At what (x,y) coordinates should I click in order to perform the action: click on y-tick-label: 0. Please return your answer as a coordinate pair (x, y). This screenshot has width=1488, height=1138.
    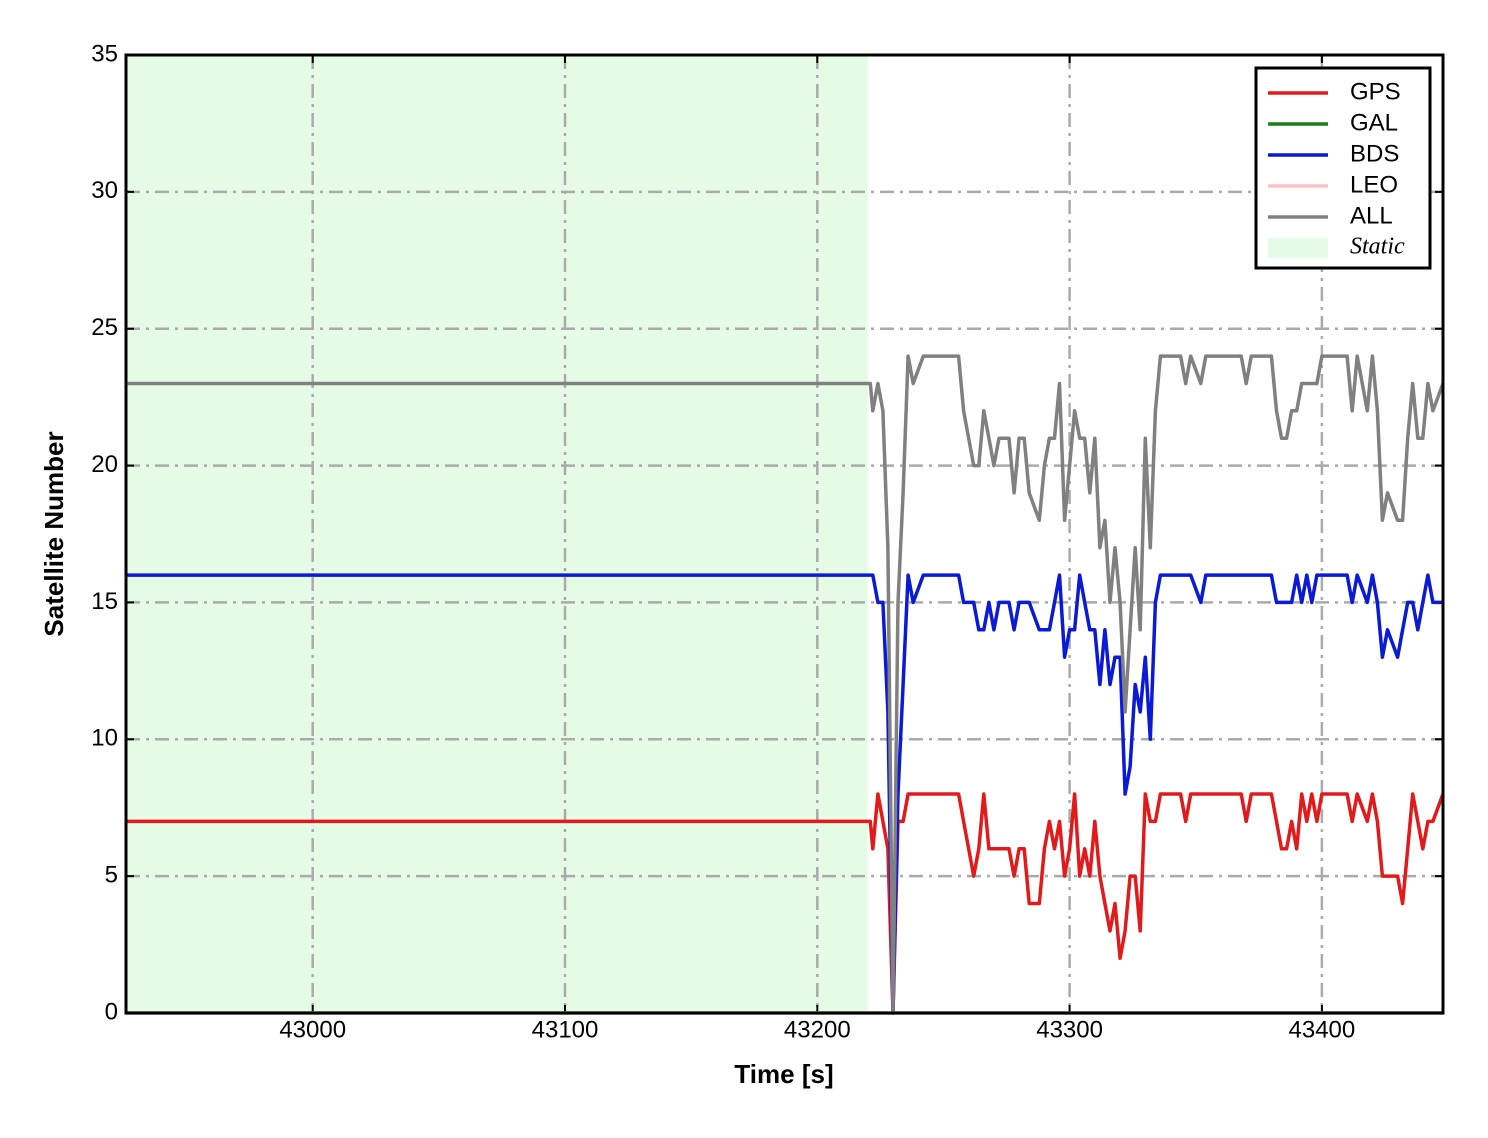
    Looking at the image, I should click on (111, 1011).